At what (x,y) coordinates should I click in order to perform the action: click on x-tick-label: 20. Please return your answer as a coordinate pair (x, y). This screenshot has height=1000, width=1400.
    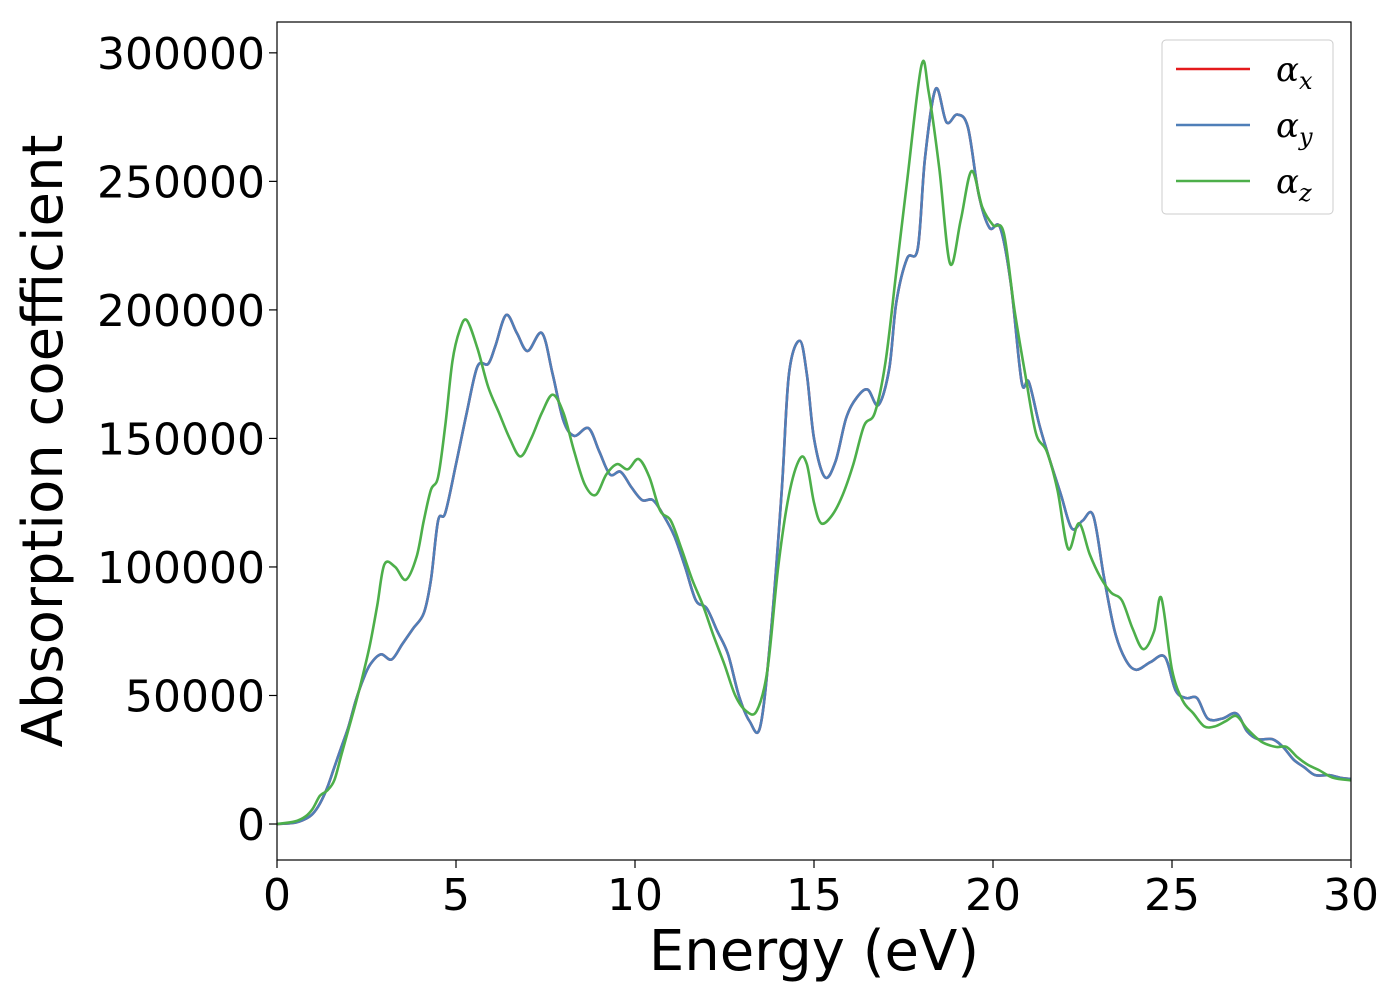
    Looking at the image, I should click on (993, 895).